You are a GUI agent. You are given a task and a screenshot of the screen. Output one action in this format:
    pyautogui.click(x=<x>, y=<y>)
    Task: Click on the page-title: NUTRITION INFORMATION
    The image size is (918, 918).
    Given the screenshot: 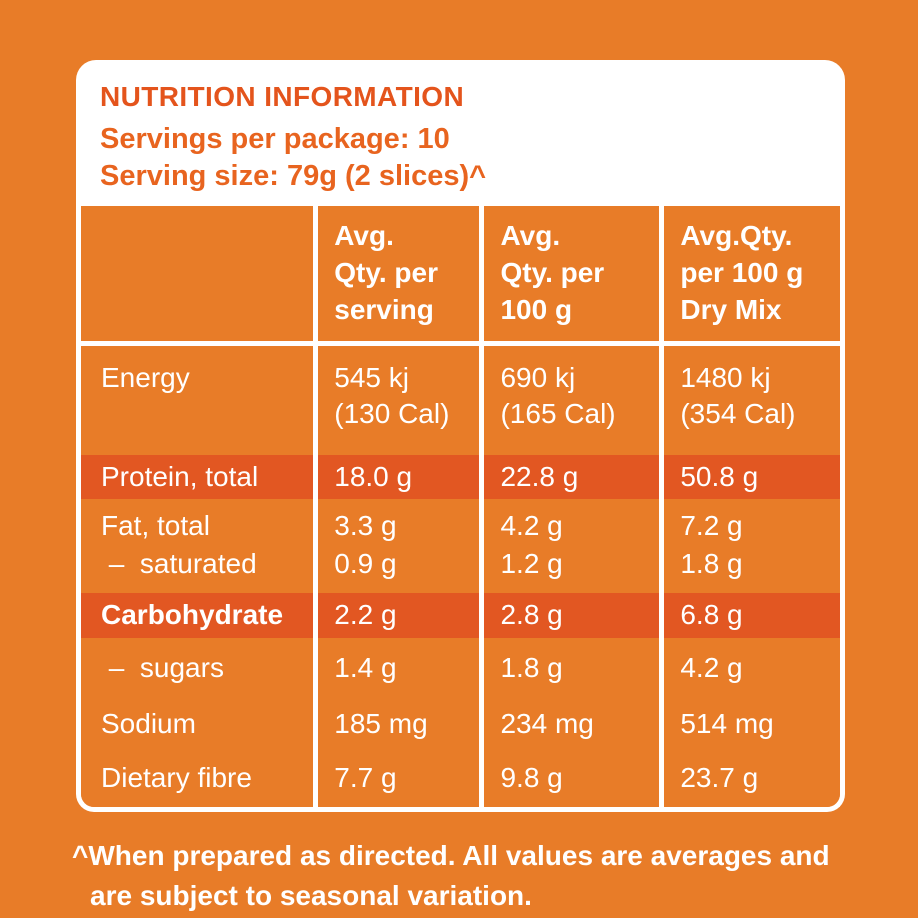 What is the action you would take?
    pyautogui.click(x=282, y=96)
    